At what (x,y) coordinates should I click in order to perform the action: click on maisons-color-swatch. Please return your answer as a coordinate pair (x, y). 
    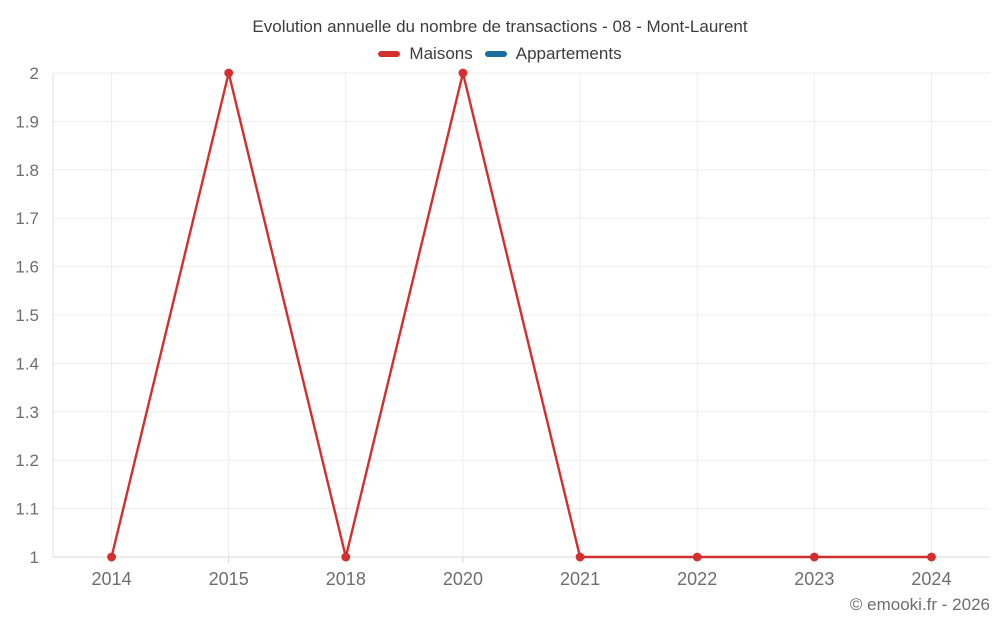
    Looking at the image, I should click on (389, 54).